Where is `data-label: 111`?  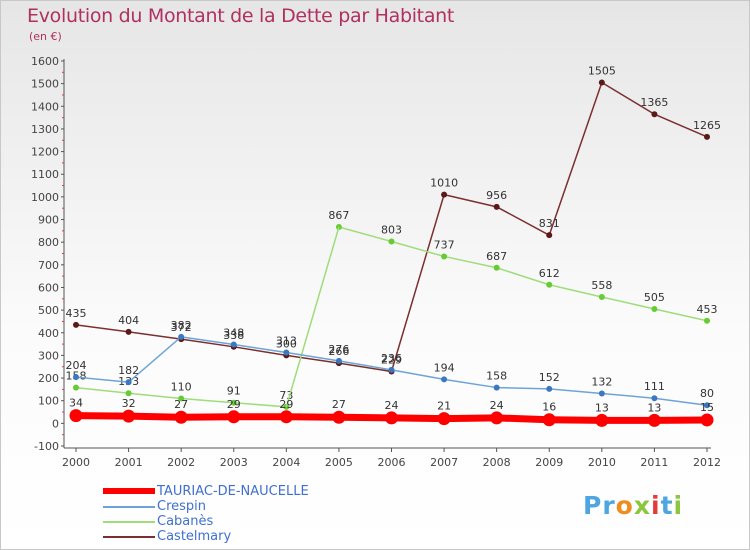
data-label: 111 is located at coordinates (654, 386).